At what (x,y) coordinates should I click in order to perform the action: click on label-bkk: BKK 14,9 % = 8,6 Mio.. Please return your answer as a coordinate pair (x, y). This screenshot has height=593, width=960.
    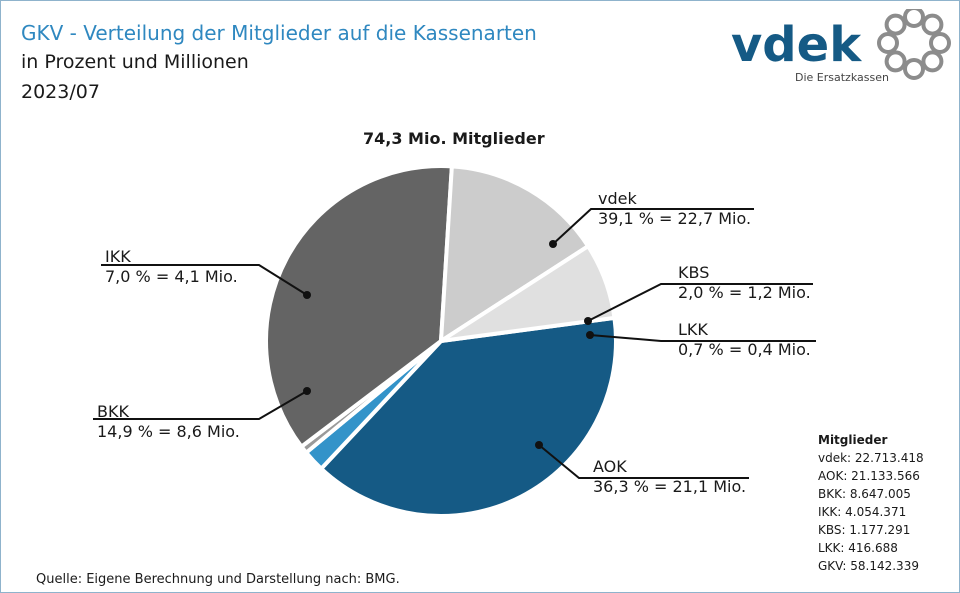
    Looking at the image, I should click on (168, 422).